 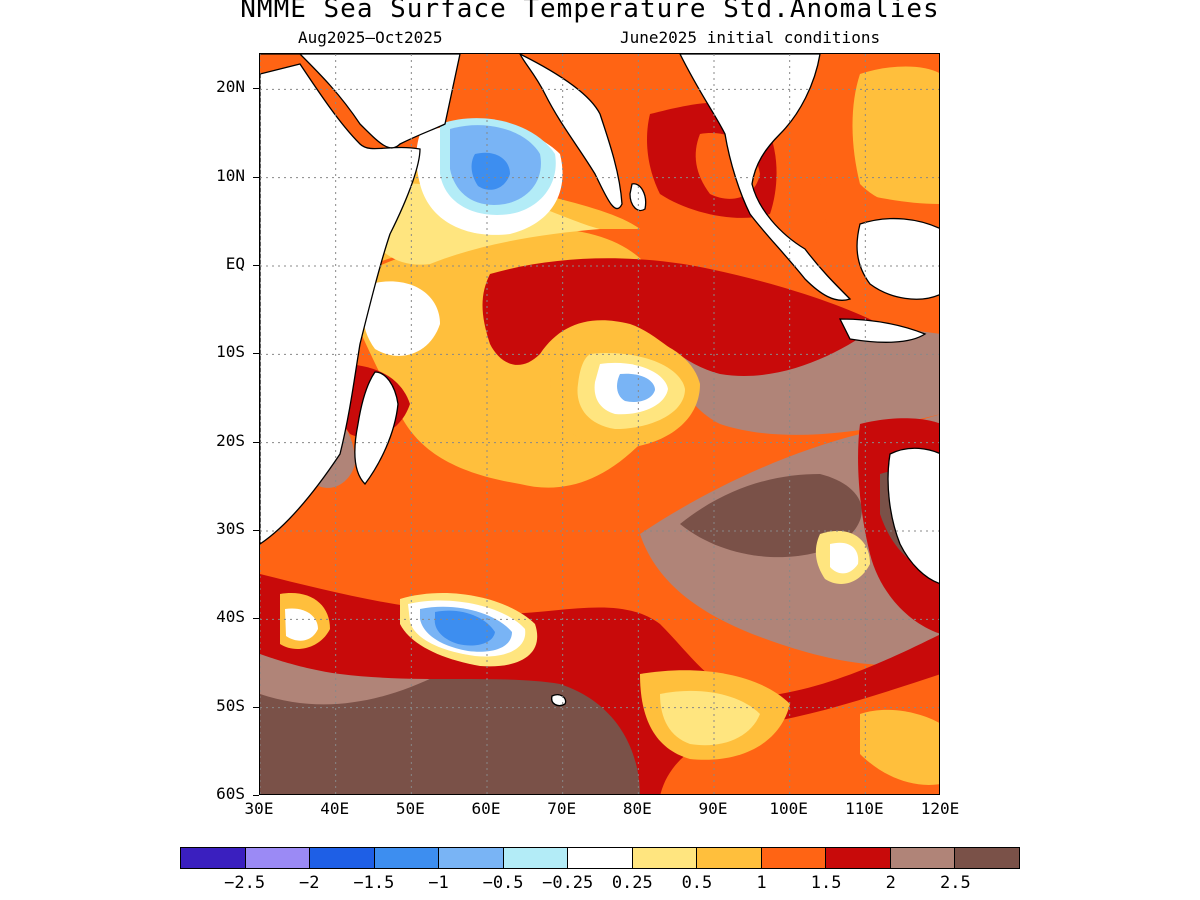 I want to click on lat-tick-label: 20N, so click(x=230, y=87).